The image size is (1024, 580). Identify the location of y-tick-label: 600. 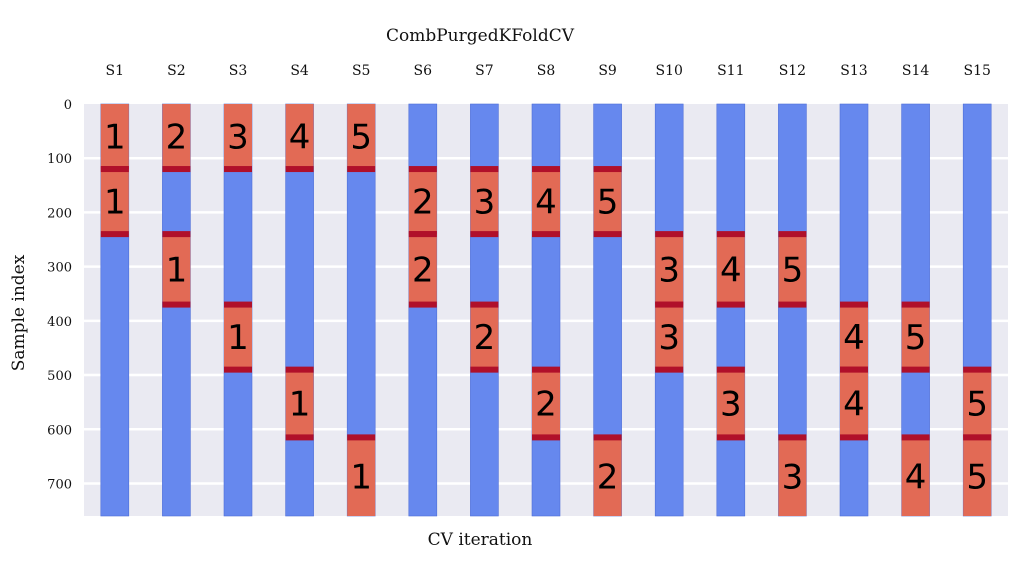
(59, 430).